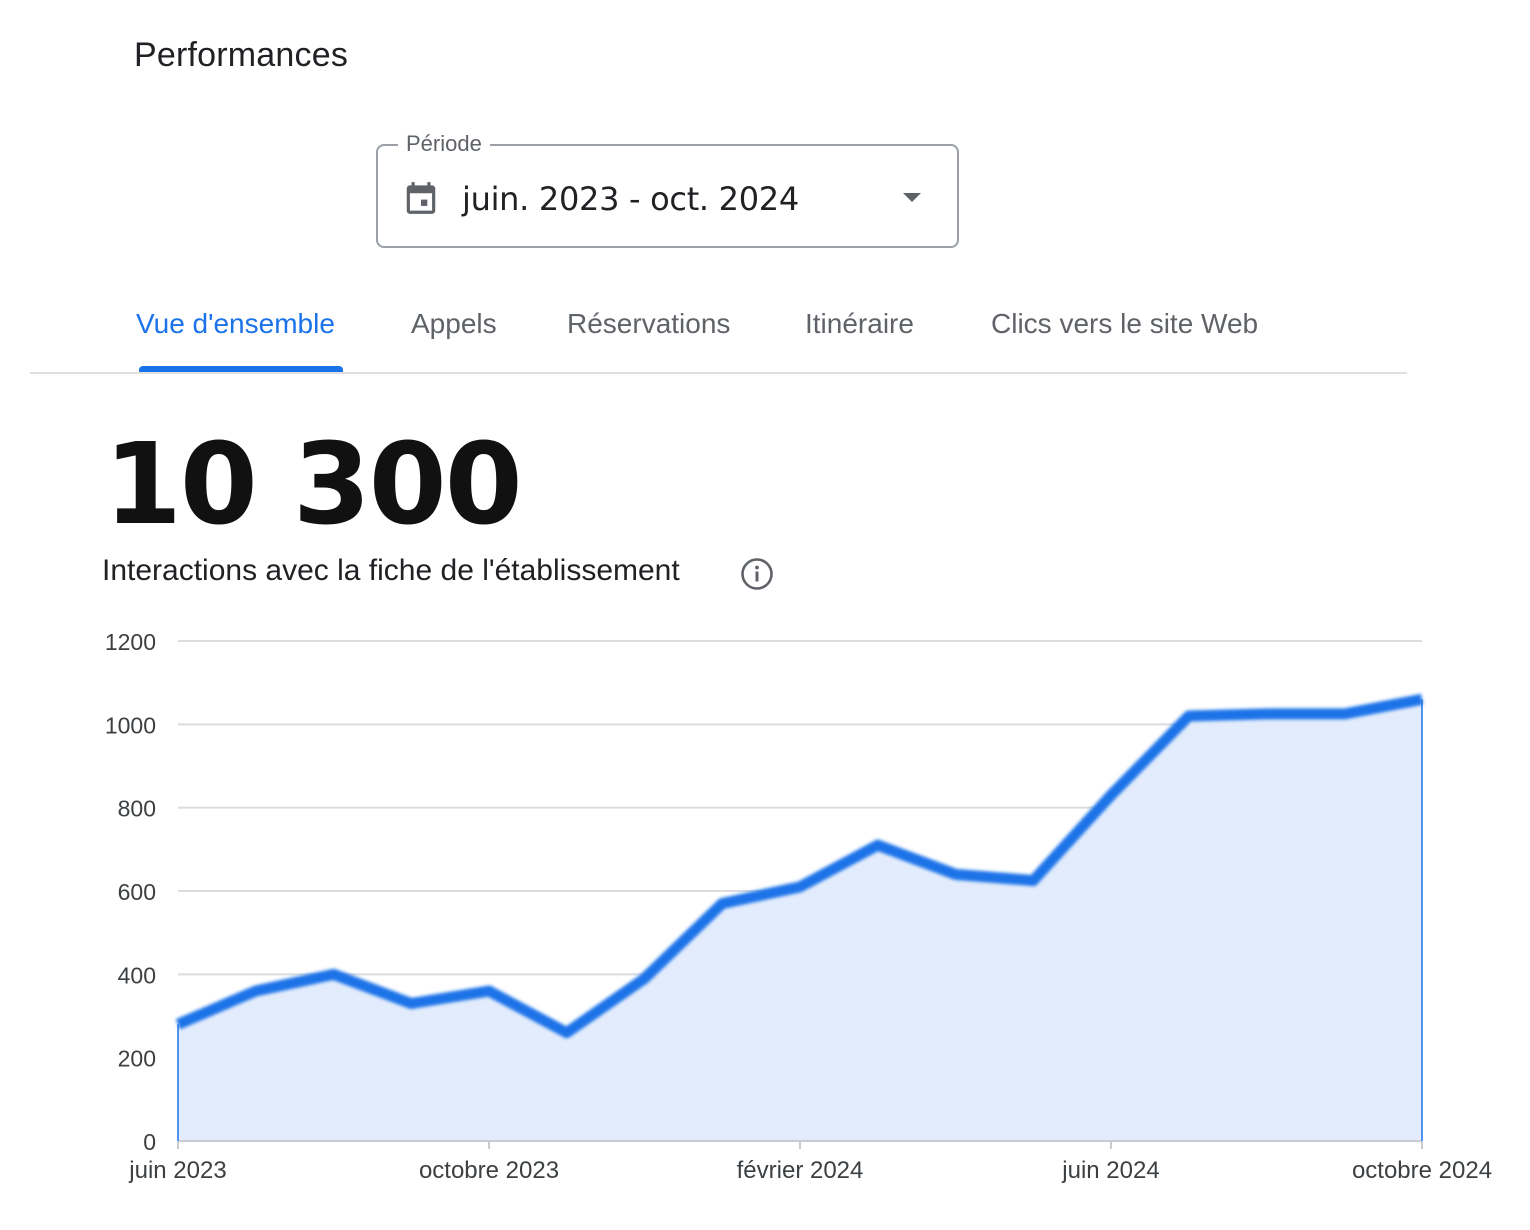 Image resolution: width=1530 pixels, height=1230 pixels. I want to click on x-tick-label: juin 2024, so click(1110, 1170).